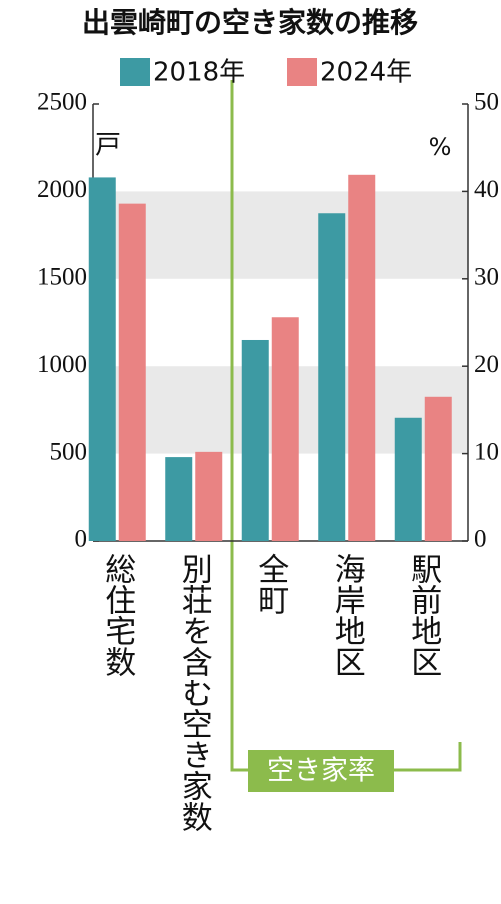 This screenshot has height=904, width=501. Describe the element at coordinates (486, 364) in the screenshot. I see `y2-tick-label: 20` at that location.